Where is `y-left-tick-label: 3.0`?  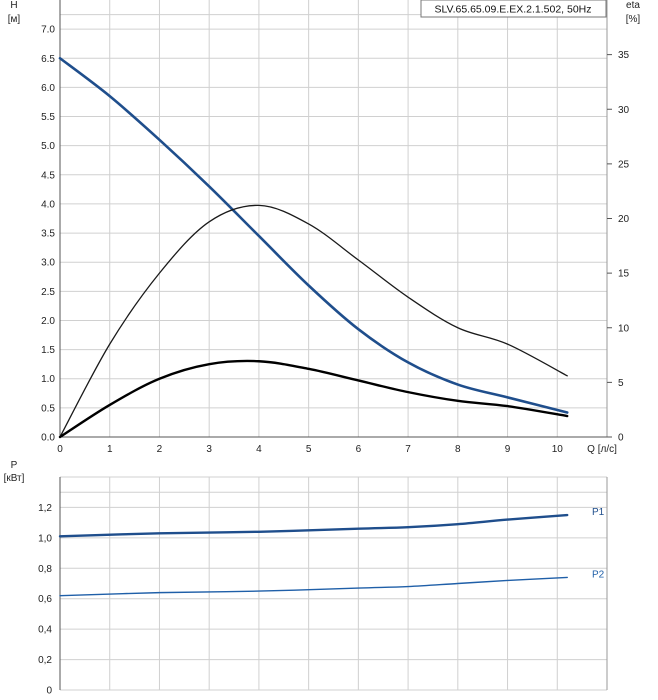 y-left-tick-label: 3.0 is located at coordinates (48, 263).